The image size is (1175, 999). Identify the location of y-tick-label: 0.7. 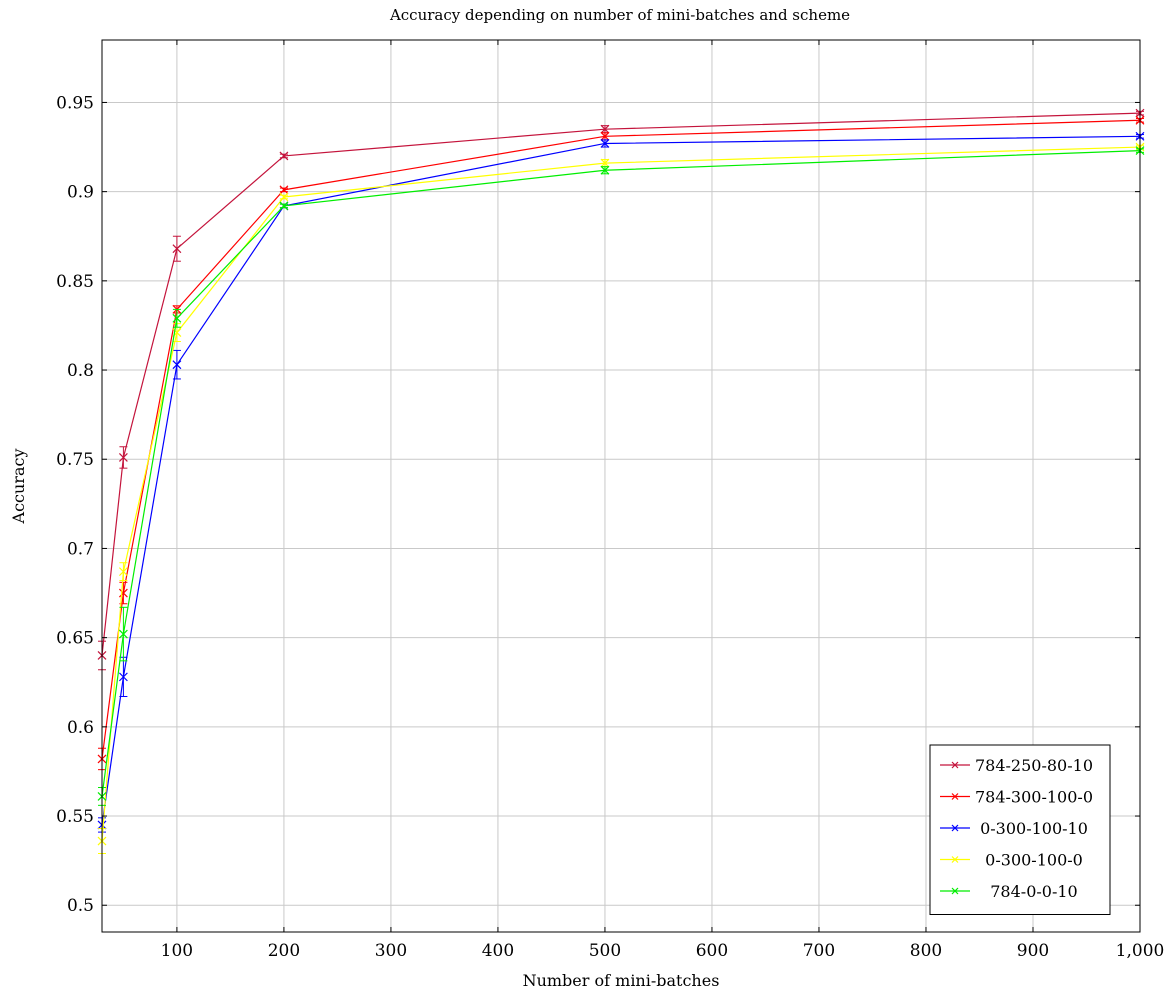
(80, 549).